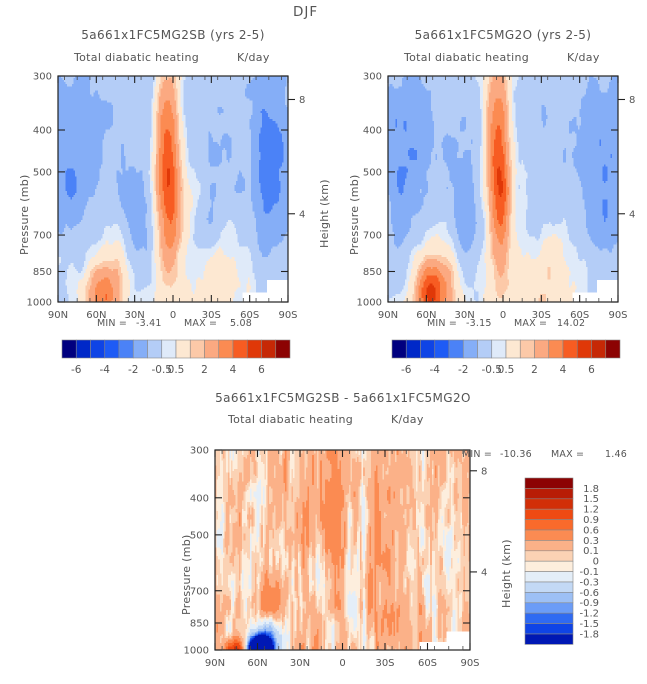 The width and height of the screenshot is (647, 684). What do you see at coordinates (502, 35) in the screenshot?
I see `right-panel-title: 5a661x1FC5MG2O (yrs 2-5)` at bounding box center [502, 35].